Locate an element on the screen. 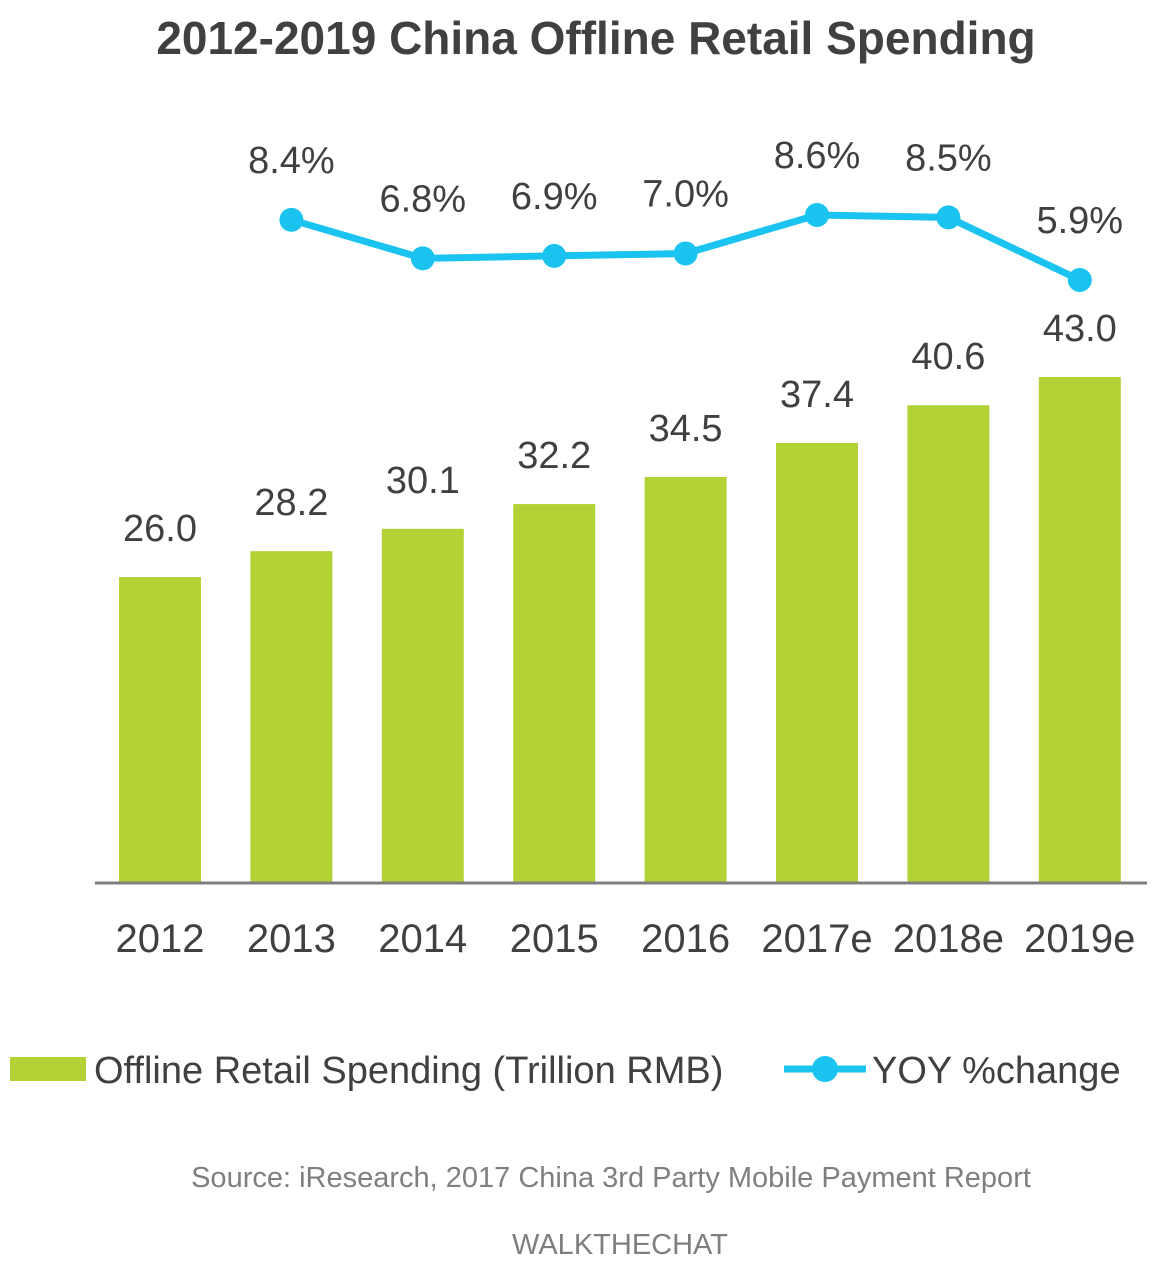 This screenshot has width=1162, height=1272. x-tick-2013: 2013 is located at coordinates (291, 939).